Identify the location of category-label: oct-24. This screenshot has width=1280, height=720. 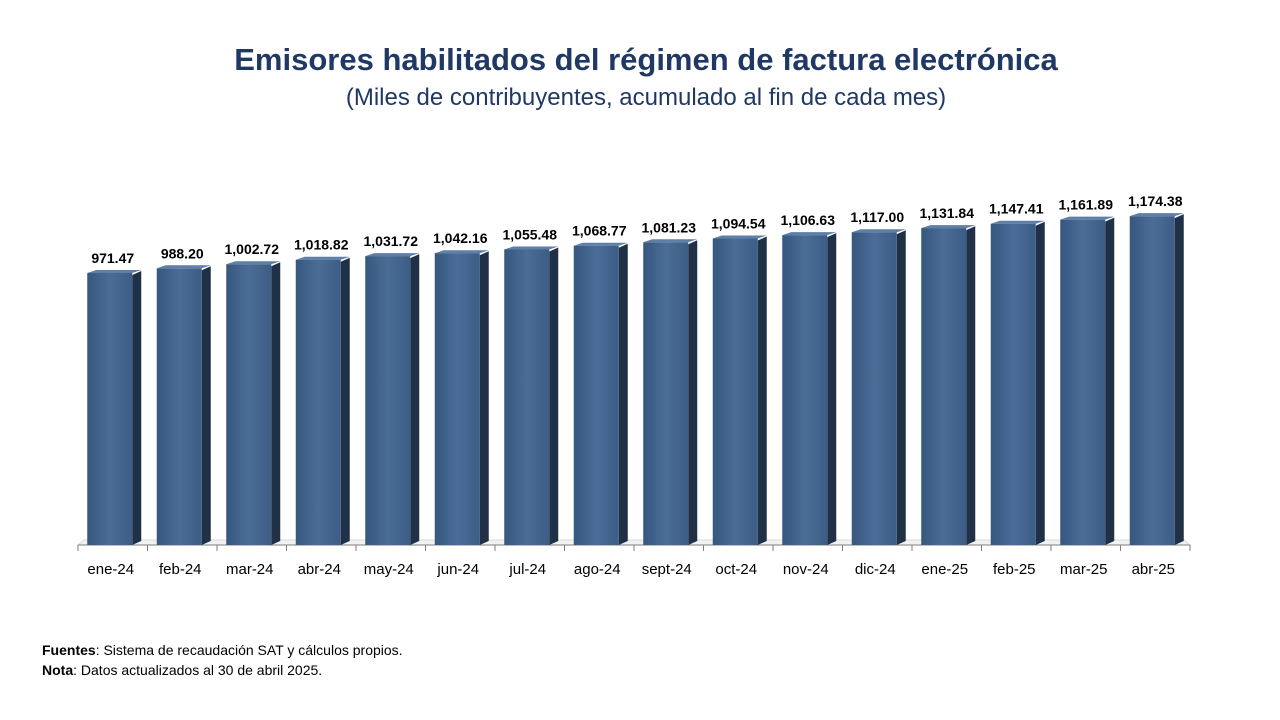
(736, 569).